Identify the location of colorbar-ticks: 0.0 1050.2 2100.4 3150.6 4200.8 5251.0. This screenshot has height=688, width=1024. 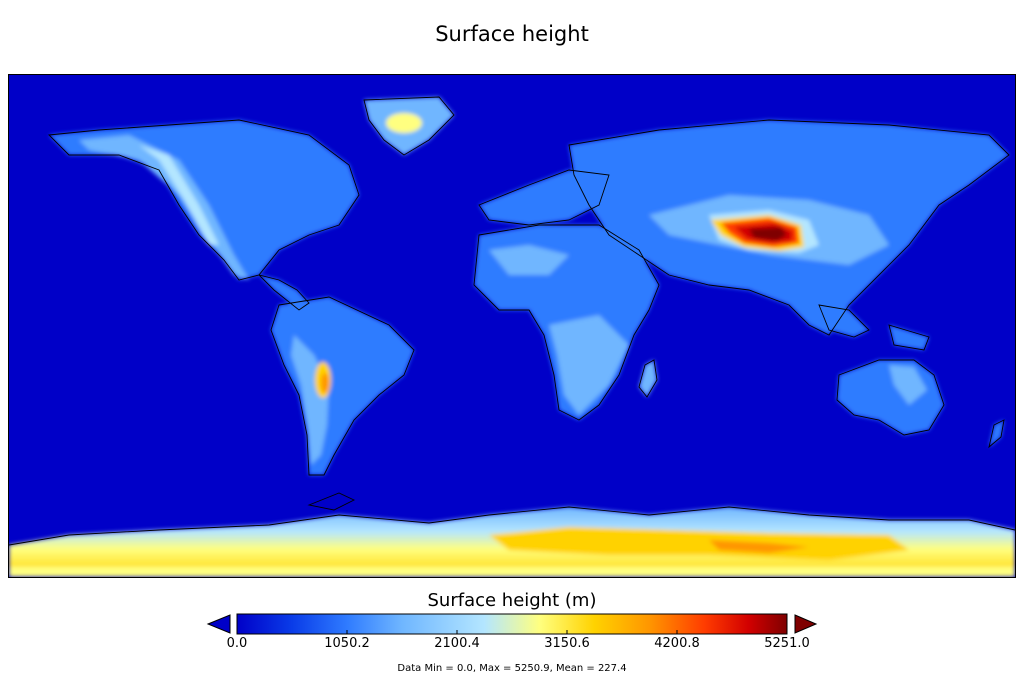
(512, 646).